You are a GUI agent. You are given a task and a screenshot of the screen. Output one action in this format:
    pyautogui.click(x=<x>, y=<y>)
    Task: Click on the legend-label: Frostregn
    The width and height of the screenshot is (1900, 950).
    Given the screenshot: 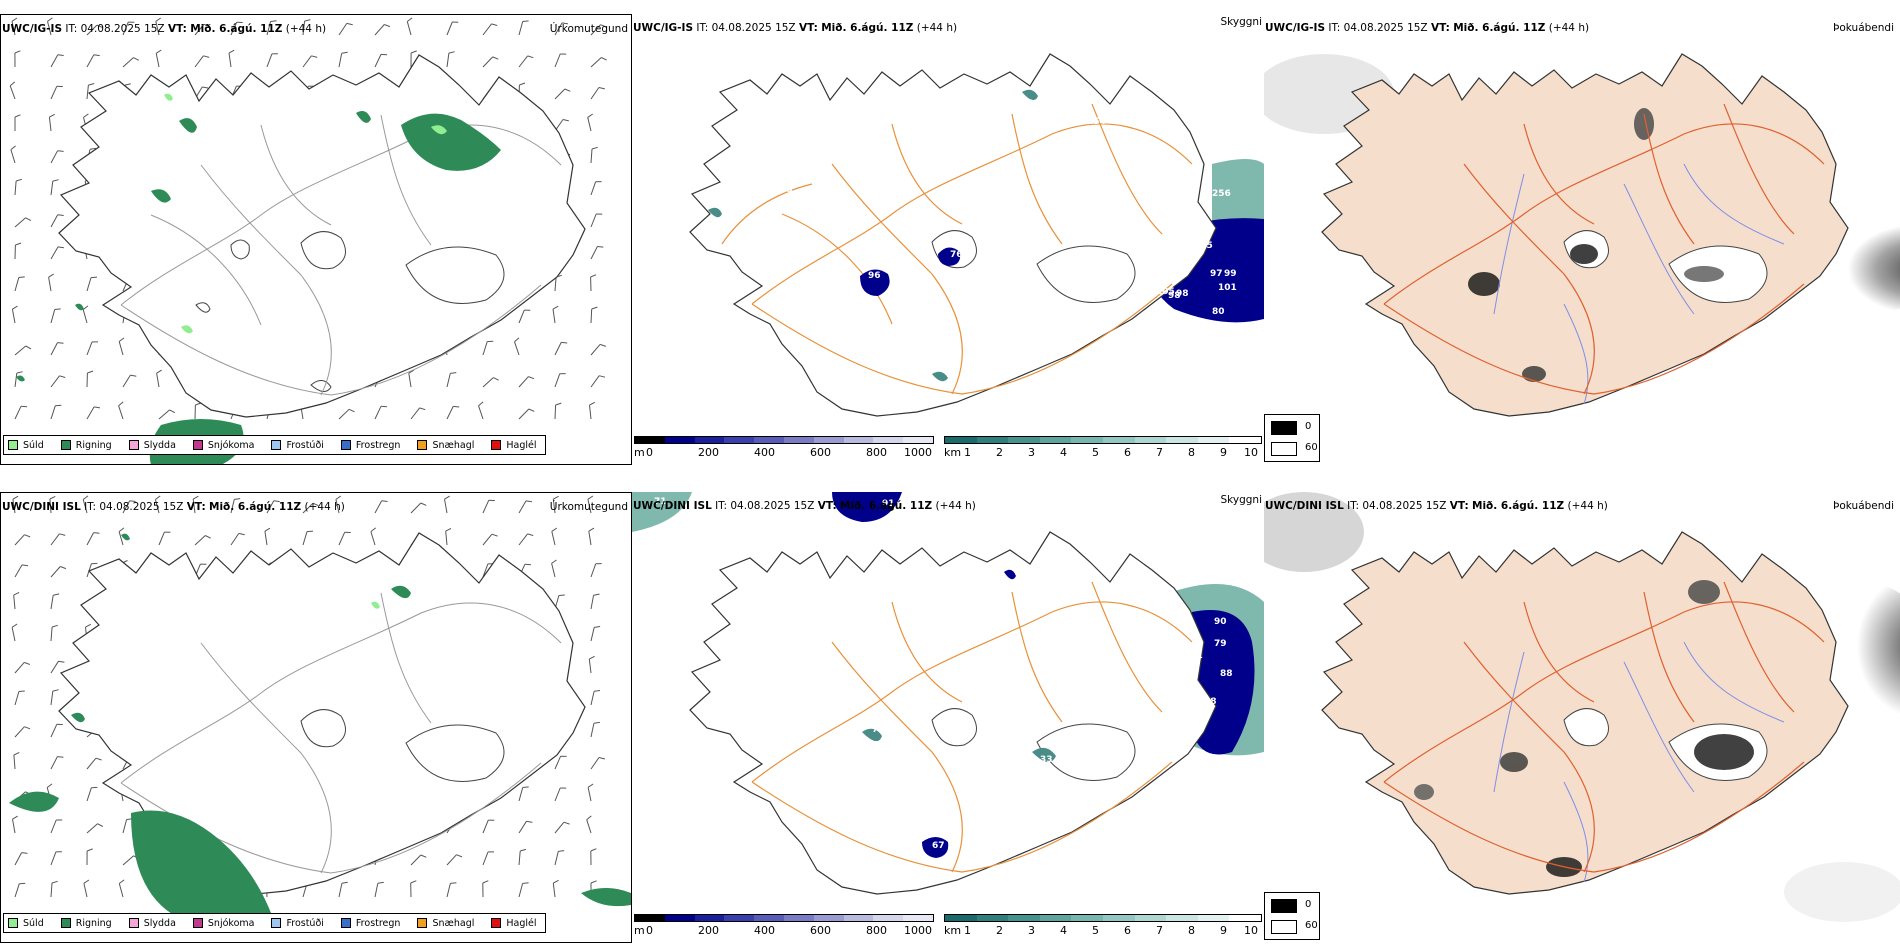 What is the action you would take?
    pyautogui.click(x=378, y=445)
    